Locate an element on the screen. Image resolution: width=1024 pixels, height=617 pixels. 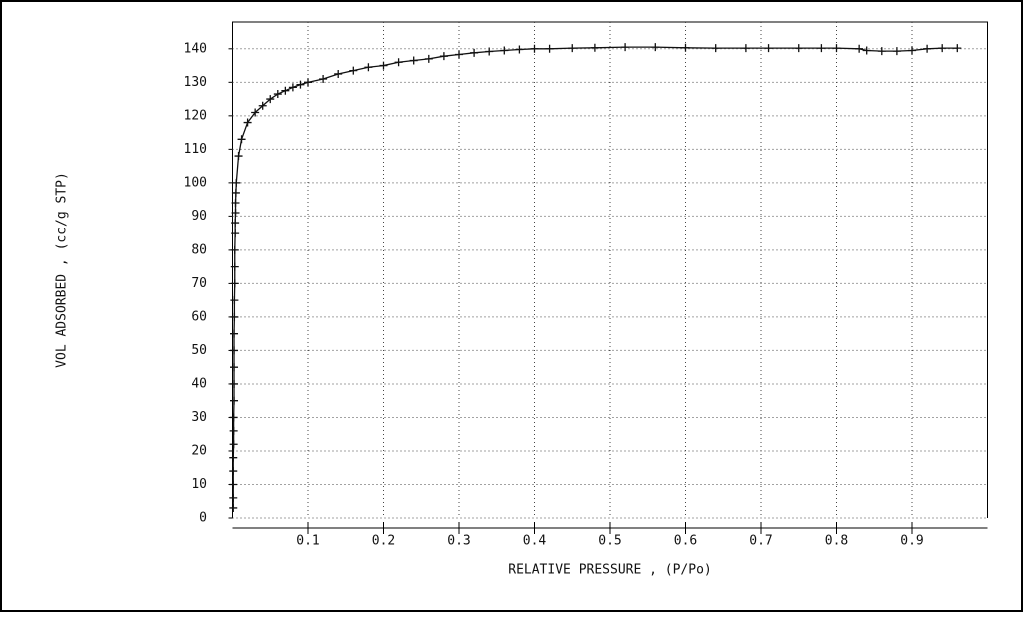
y-tick-label: 50 is located at coordinates (199, 350).